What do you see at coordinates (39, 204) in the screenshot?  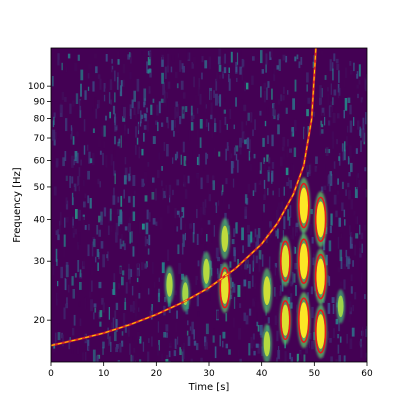 I see `y-axis-ticks: 20 30 40 50 60 70 80 90 100` at bounding box center [39, 204].